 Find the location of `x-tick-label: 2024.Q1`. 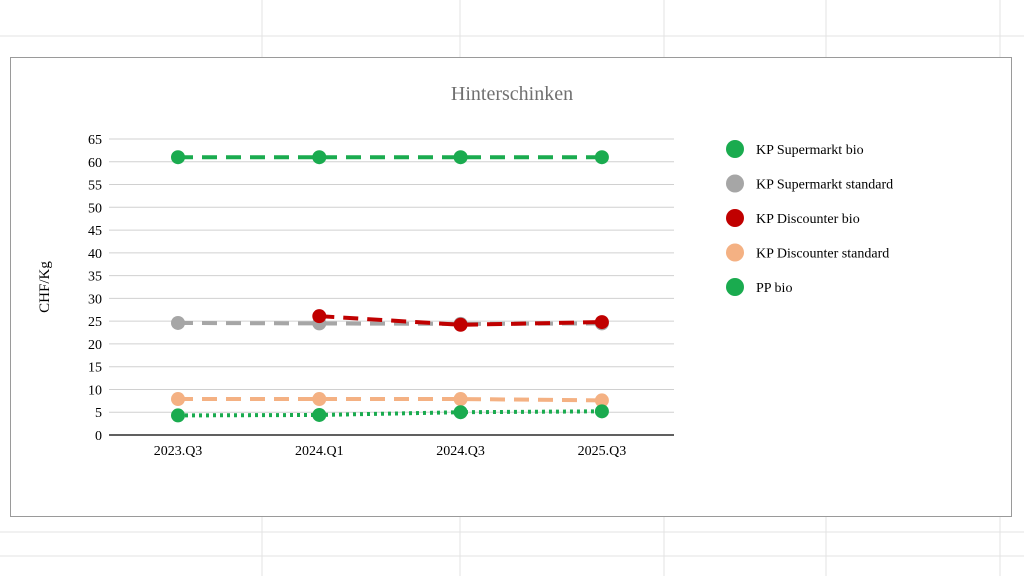

x-tick-label: 2024.Q1 is located at coordinates (319, 451).